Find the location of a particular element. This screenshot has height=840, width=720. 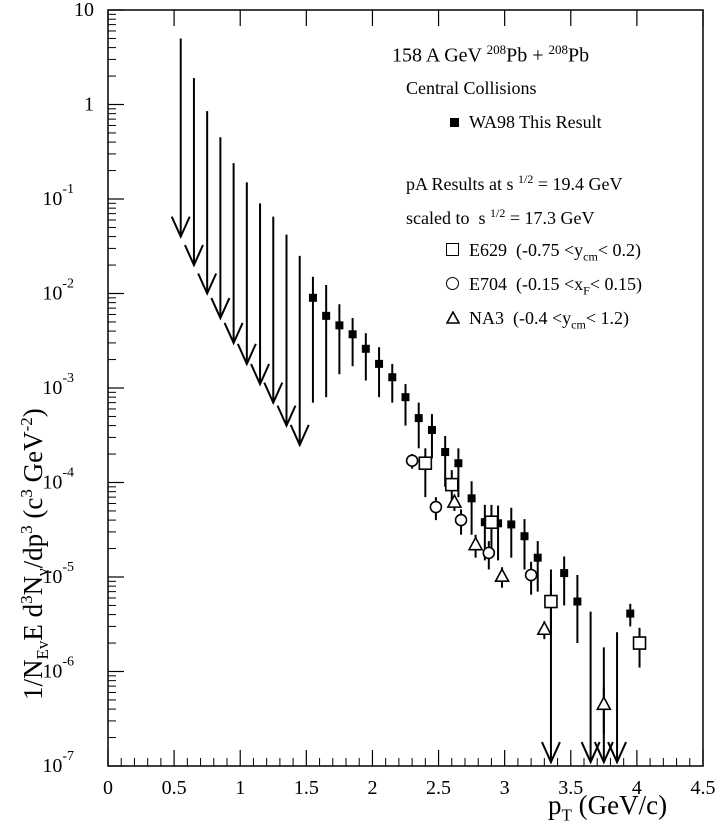

y-tick-label: 10 is located at coordinates (84, 10).